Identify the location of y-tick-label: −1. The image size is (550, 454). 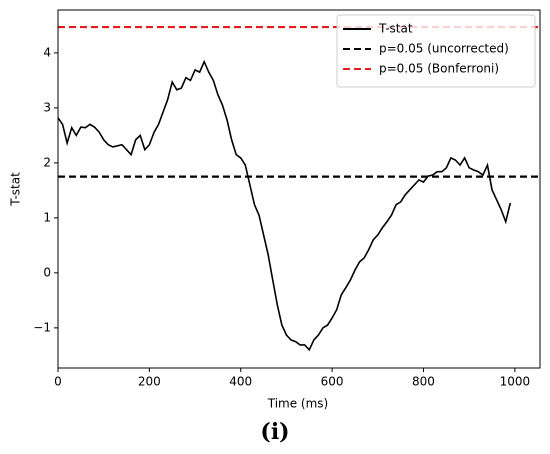
(42, 327).